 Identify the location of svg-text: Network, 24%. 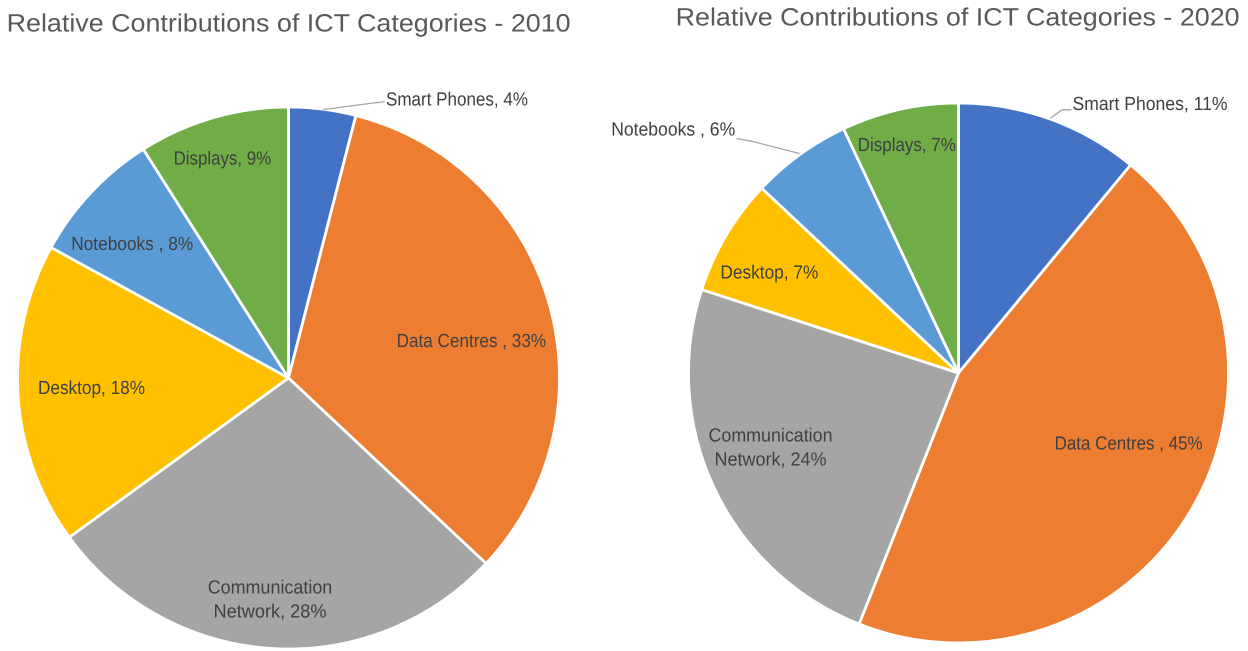
(771, 459).